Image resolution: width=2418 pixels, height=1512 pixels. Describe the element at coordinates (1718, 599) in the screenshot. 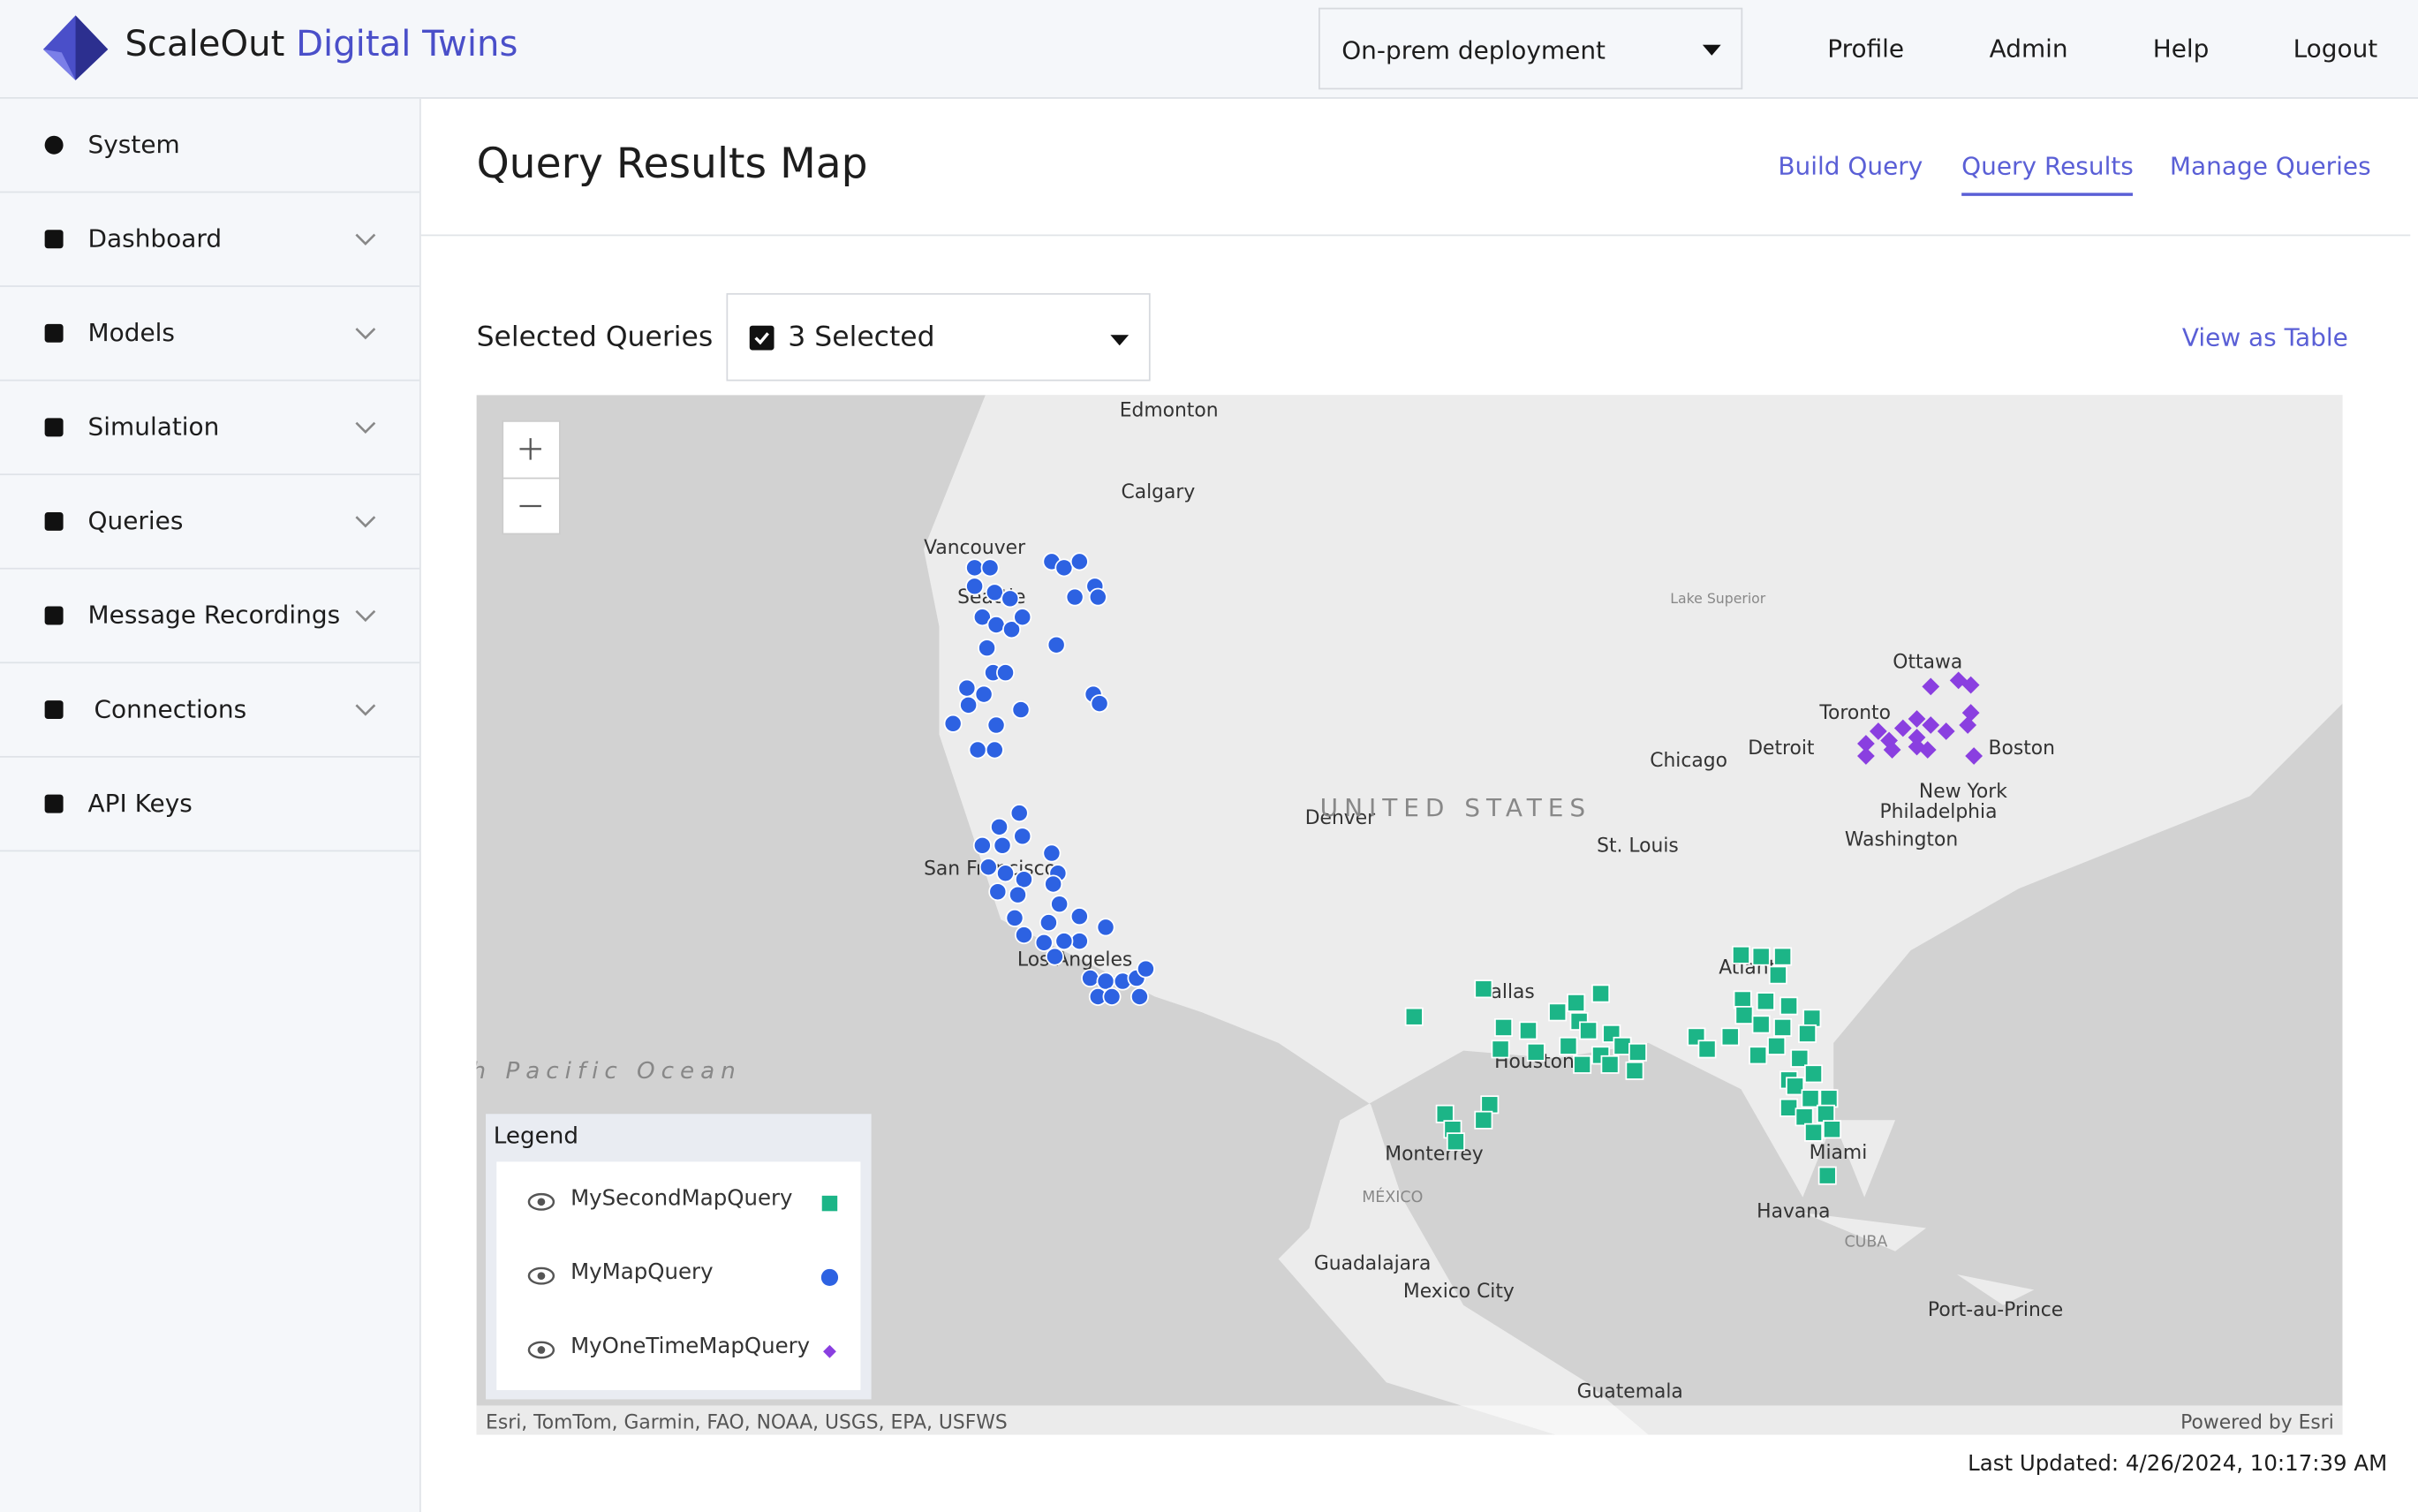

I see `map-label: Lake Superior` at that location.